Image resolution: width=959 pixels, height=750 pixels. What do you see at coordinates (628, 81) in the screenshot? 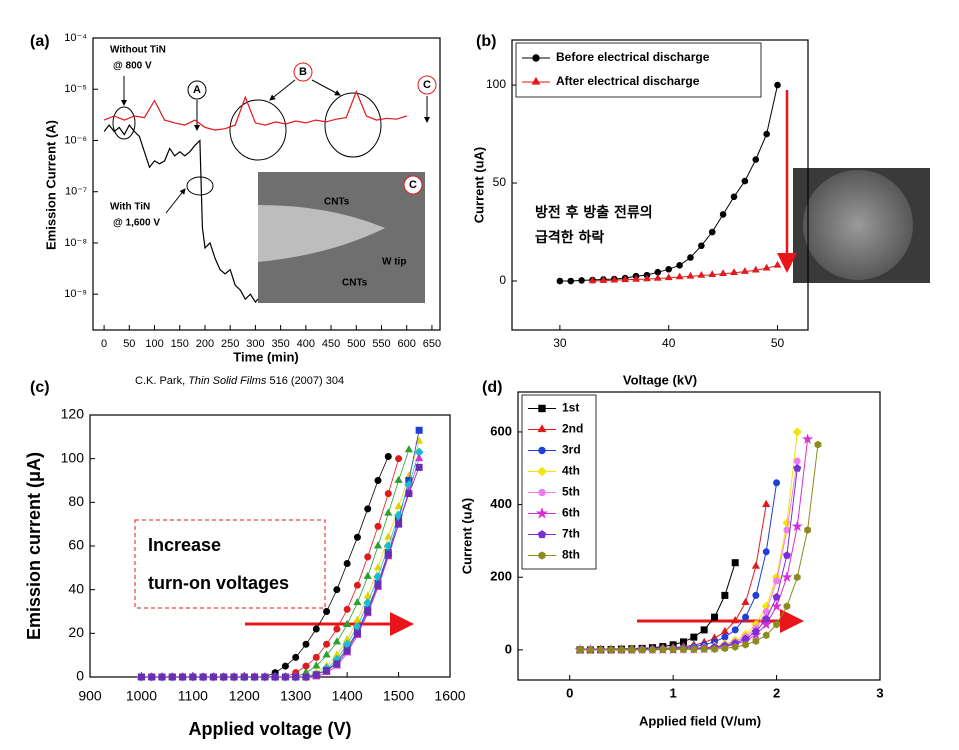
I see `legend-label: After electrical discharge` at bounding box center [628, 81].